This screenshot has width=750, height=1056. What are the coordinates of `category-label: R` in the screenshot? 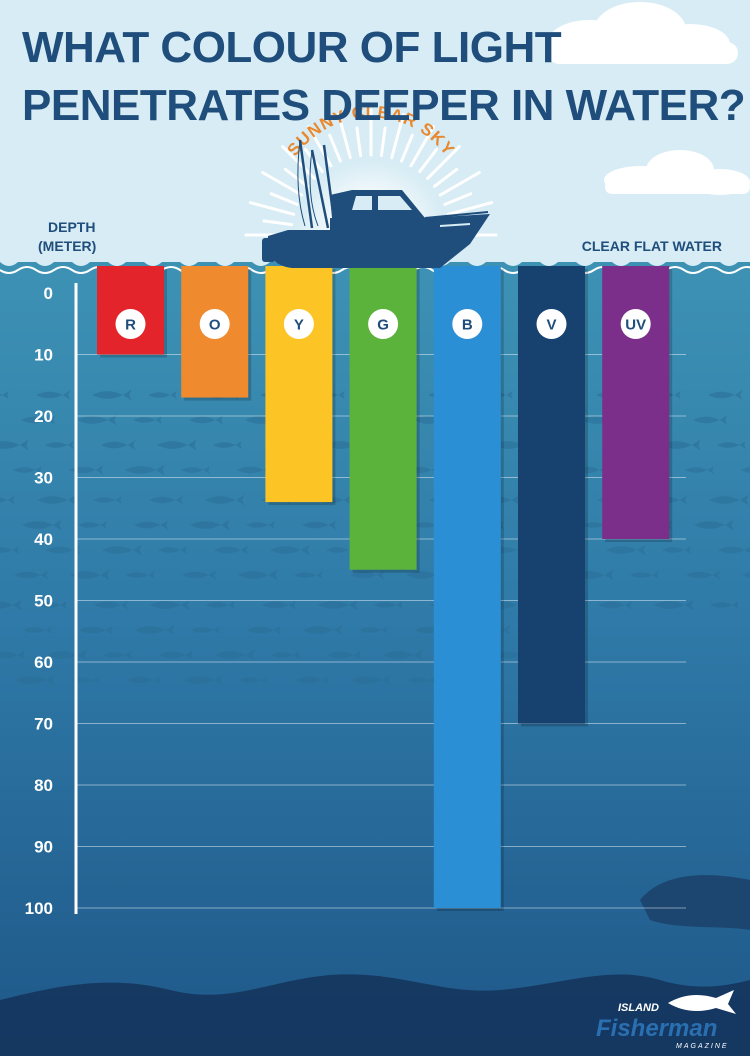 It's located at (130, 325).